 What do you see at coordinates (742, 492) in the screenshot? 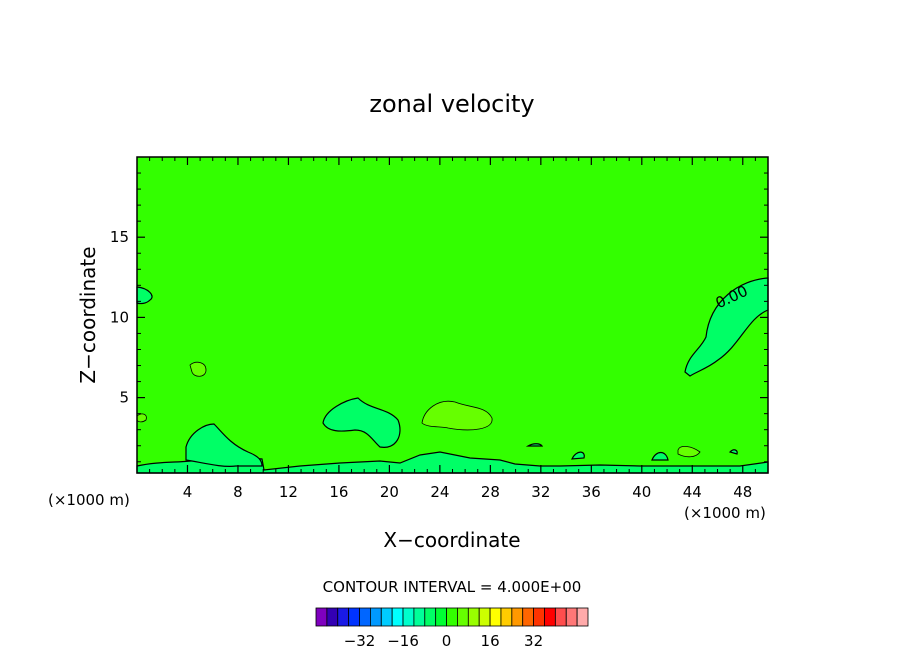
I see `x-tick-label: 48` at bounding box center [742, 492].